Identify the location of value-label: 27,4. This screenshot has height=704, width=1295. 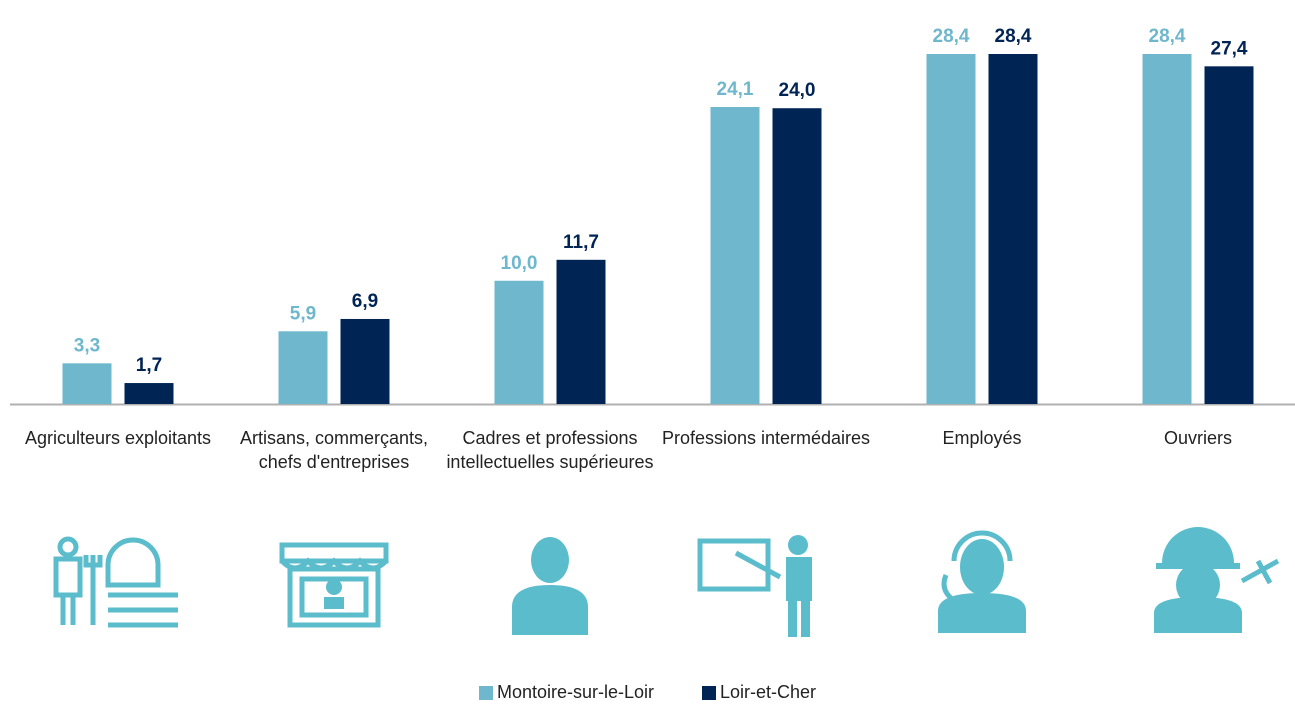
(1229, 48).